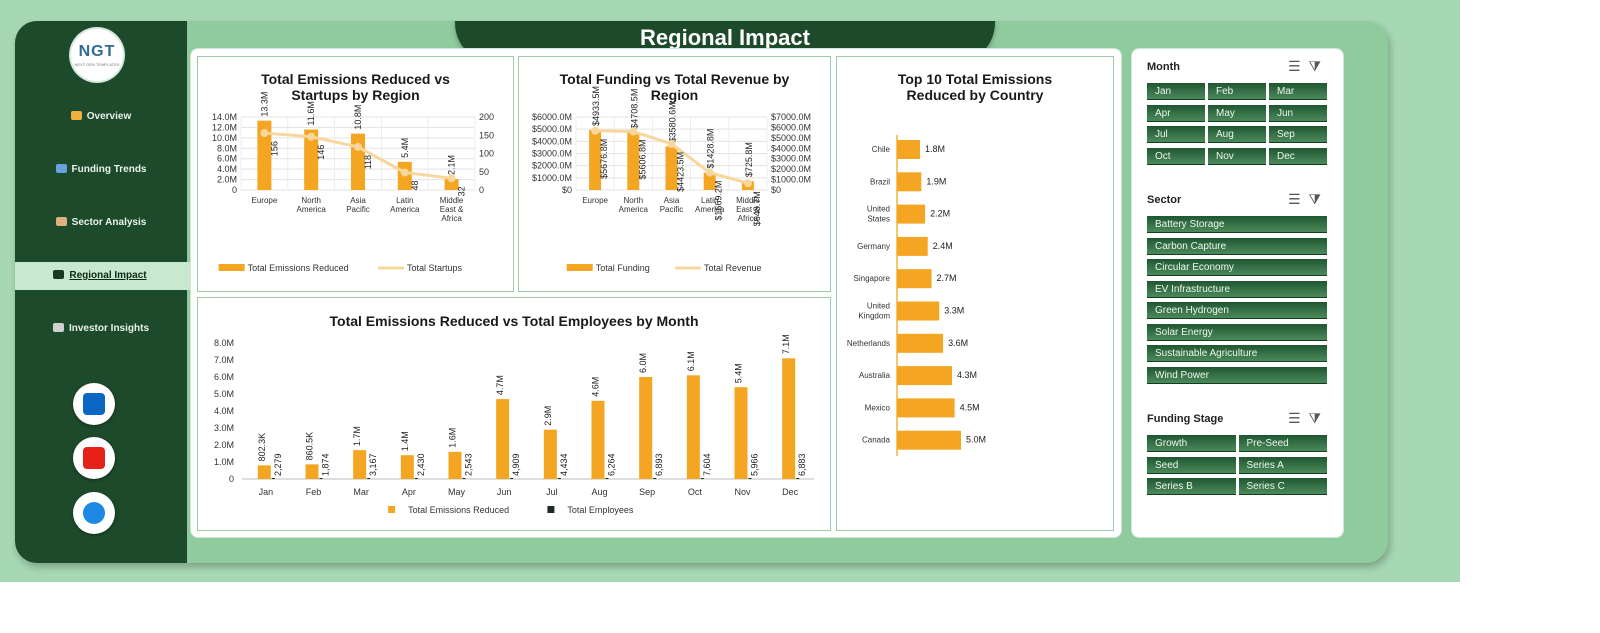 This screenshot has width=1600, height=633. Describe the element at coordinates (596, 387) in the screenshot. I see `data-label: 4.6M` at that location.